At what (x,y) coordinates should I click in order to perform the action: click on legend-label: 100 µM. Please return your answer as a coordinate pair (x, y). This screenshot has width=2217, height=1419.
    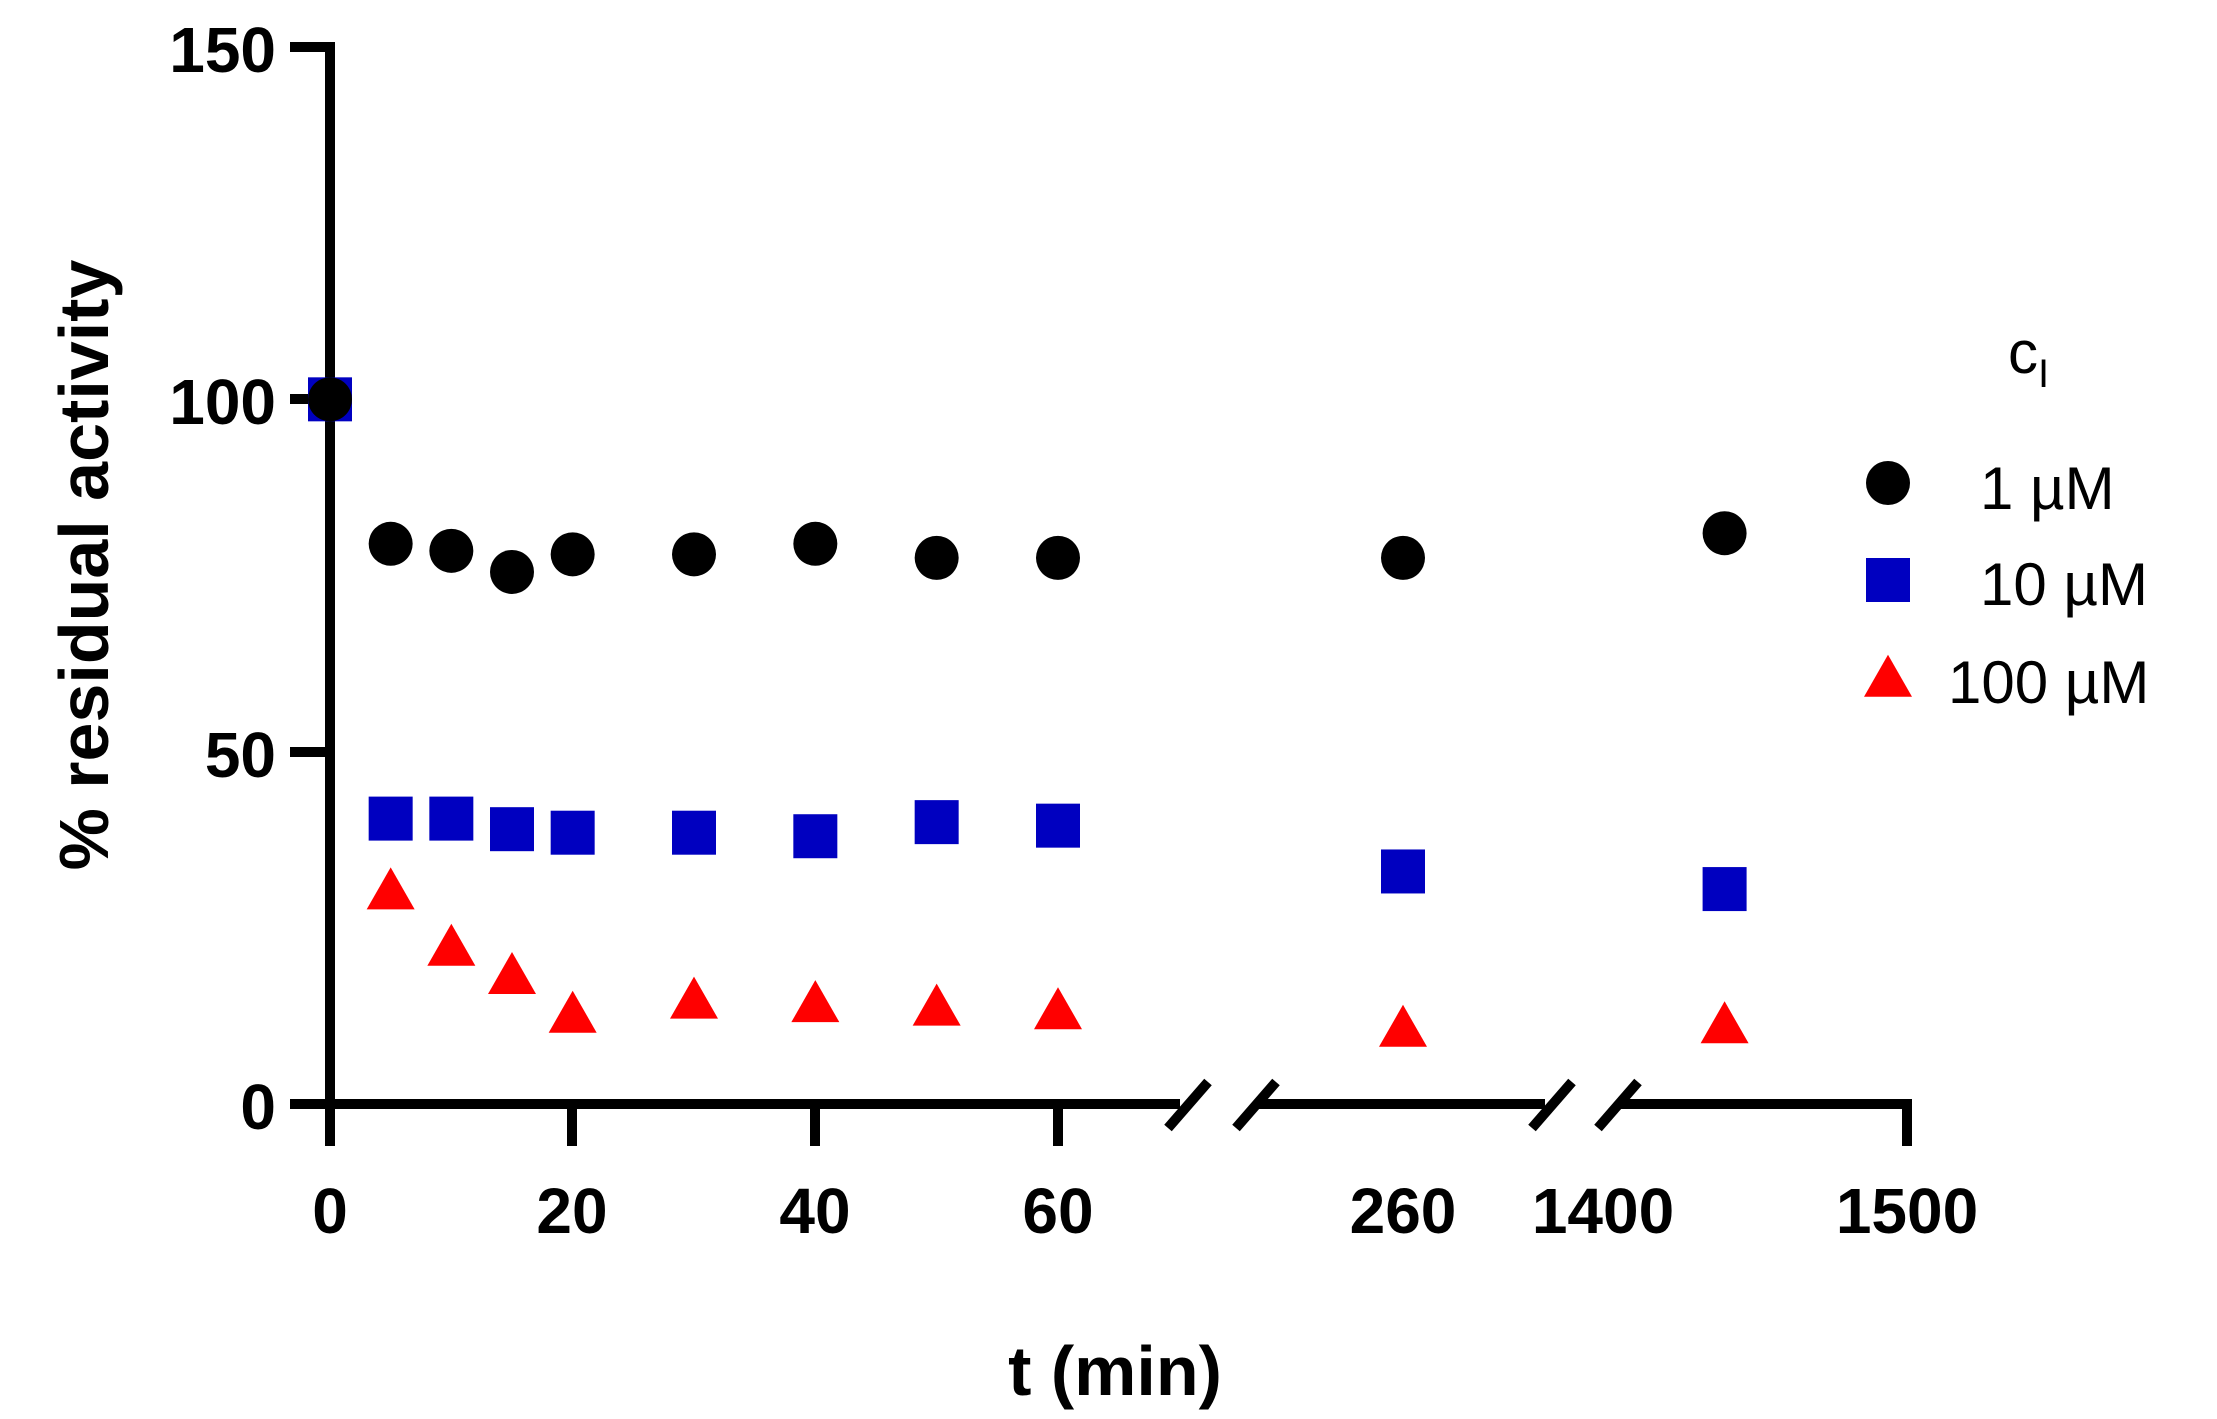
    Looking at the image, I should click on (2048, 682).